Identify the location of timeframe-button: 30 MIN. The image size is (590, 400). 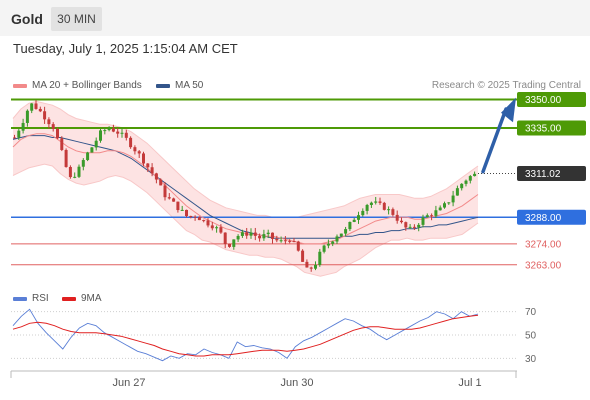
(76, 19).